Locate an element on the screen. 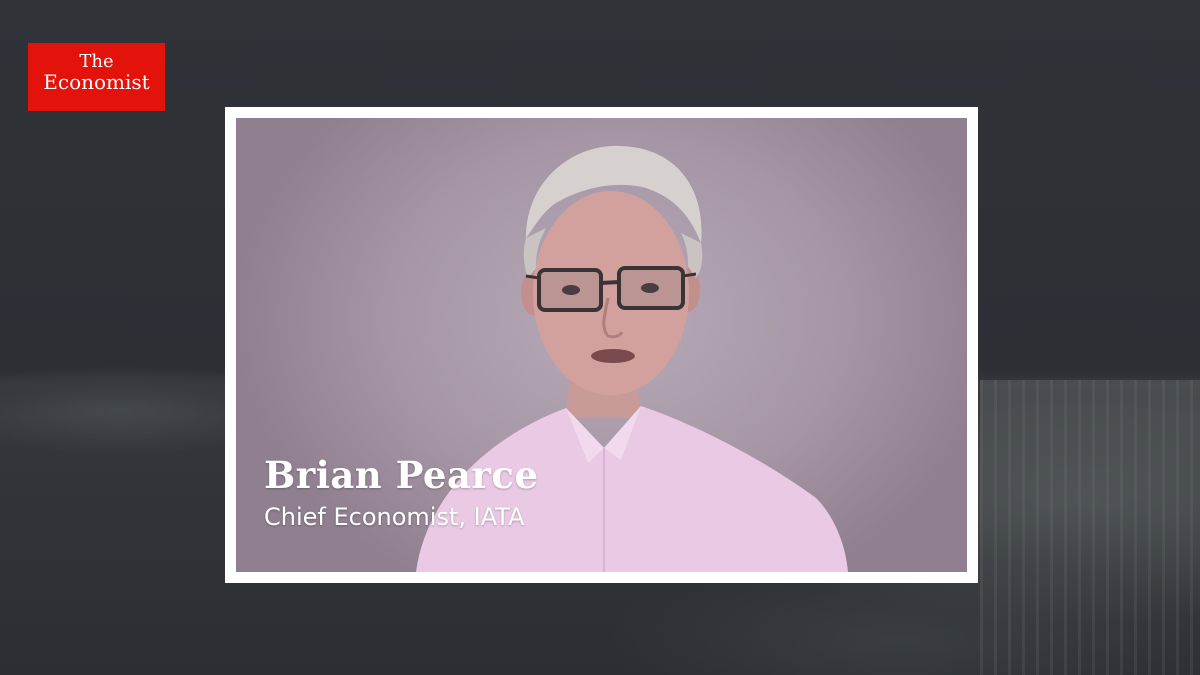 Image resolution: width=1200 pixels, height=675 pixels. background-harbor is located at coordinates (1090, 527).